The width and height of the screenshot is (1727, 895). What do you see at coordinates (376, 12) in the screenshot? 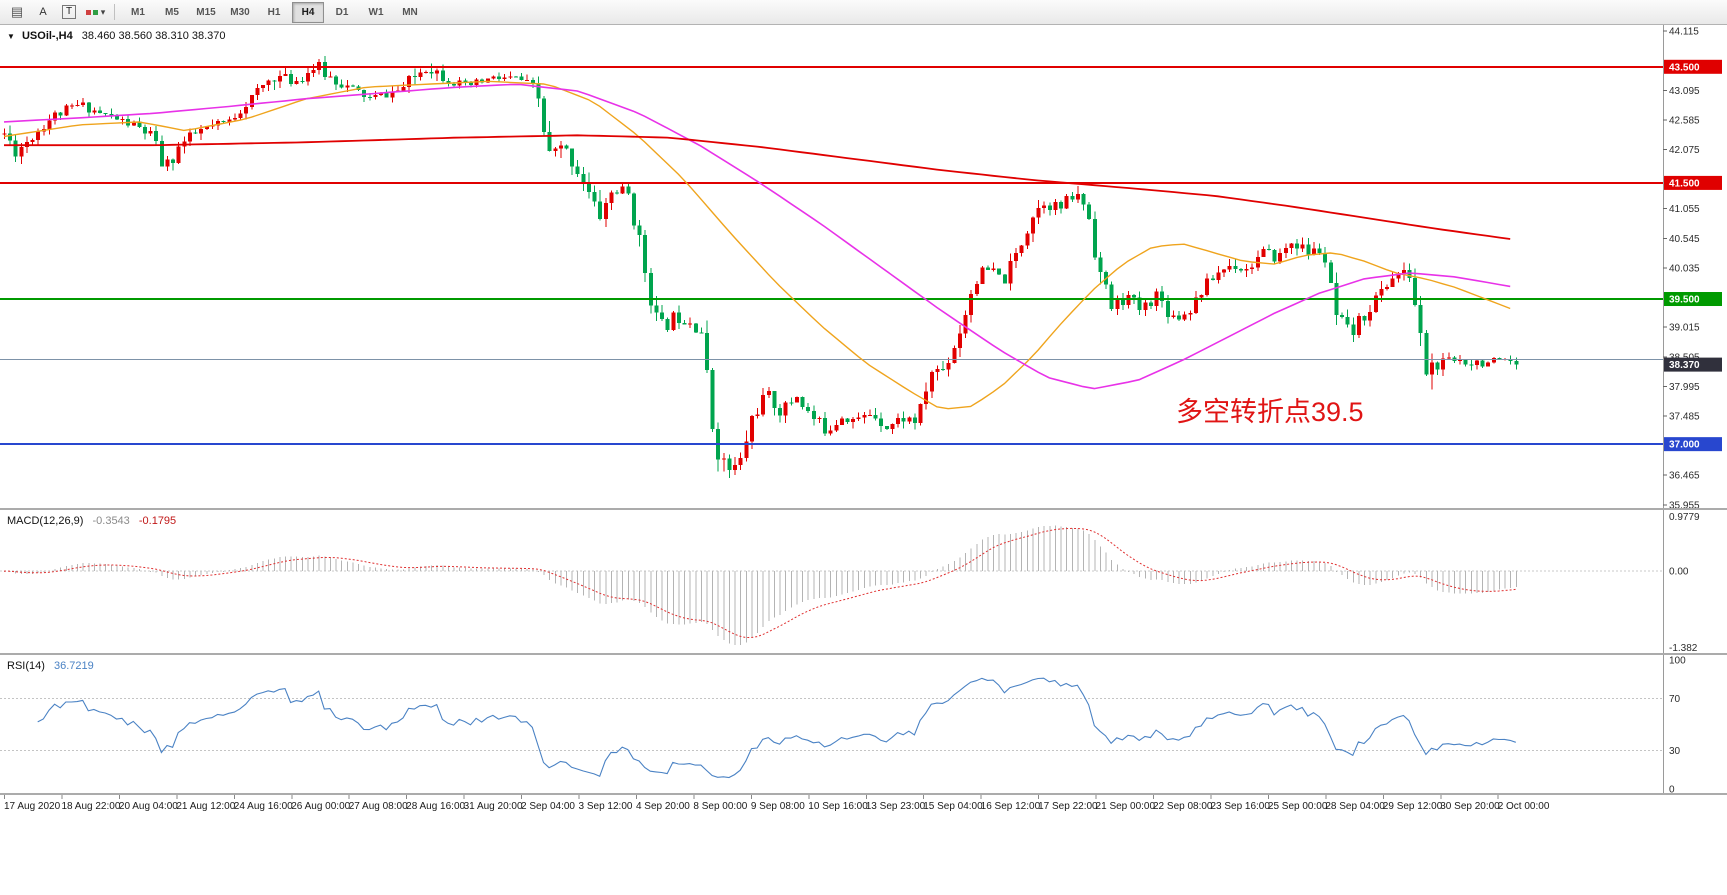
I see `timeframe-w1: W1` at bounding box center [376, 12].